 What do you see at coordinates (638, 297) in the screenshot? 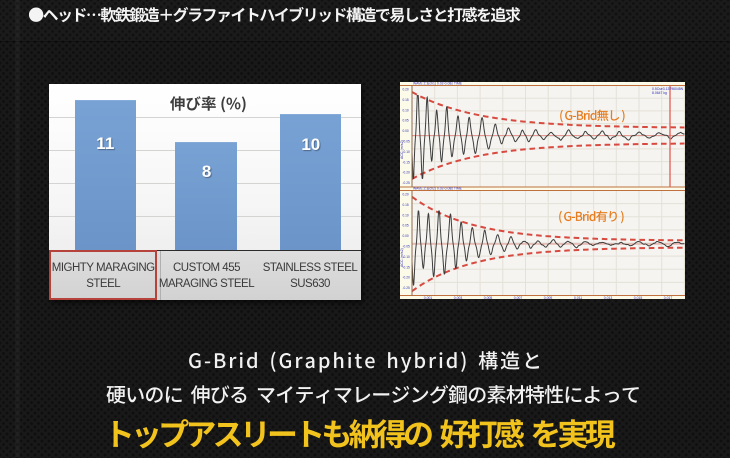
I see `svg-text: 0.015` at bounding box center [638, 297].